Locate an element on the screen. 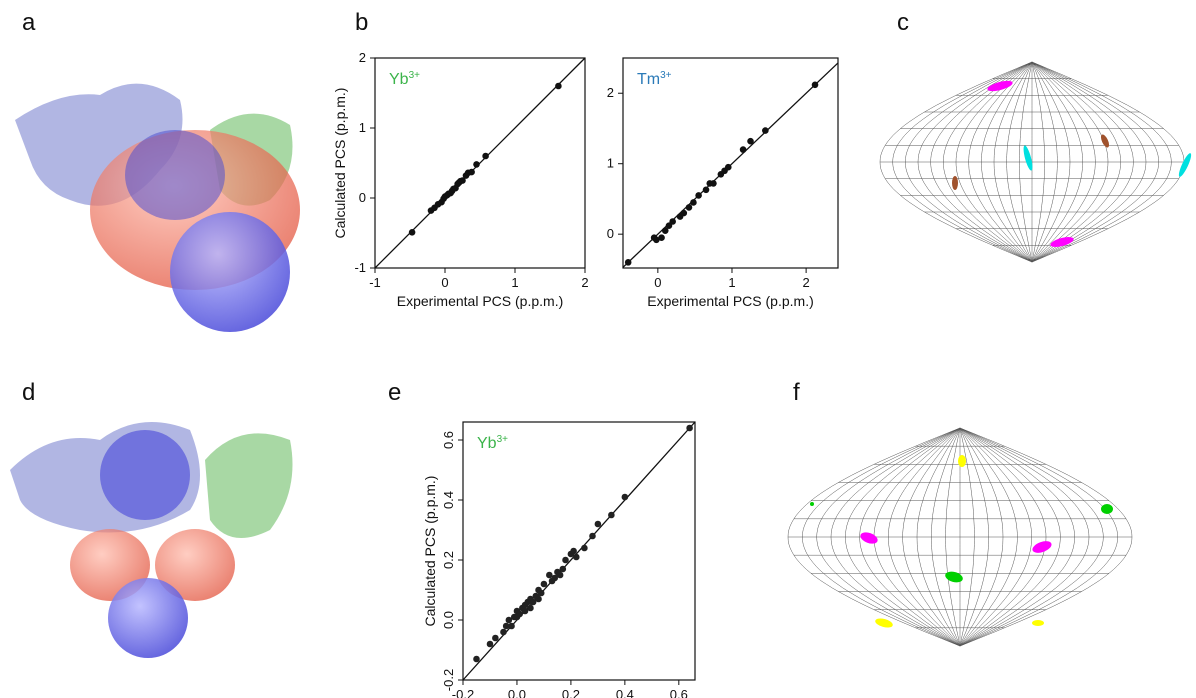 This screenshot has height=698, width=1196. y-tick-label: 0.0 is located at coordinates (448, 620).